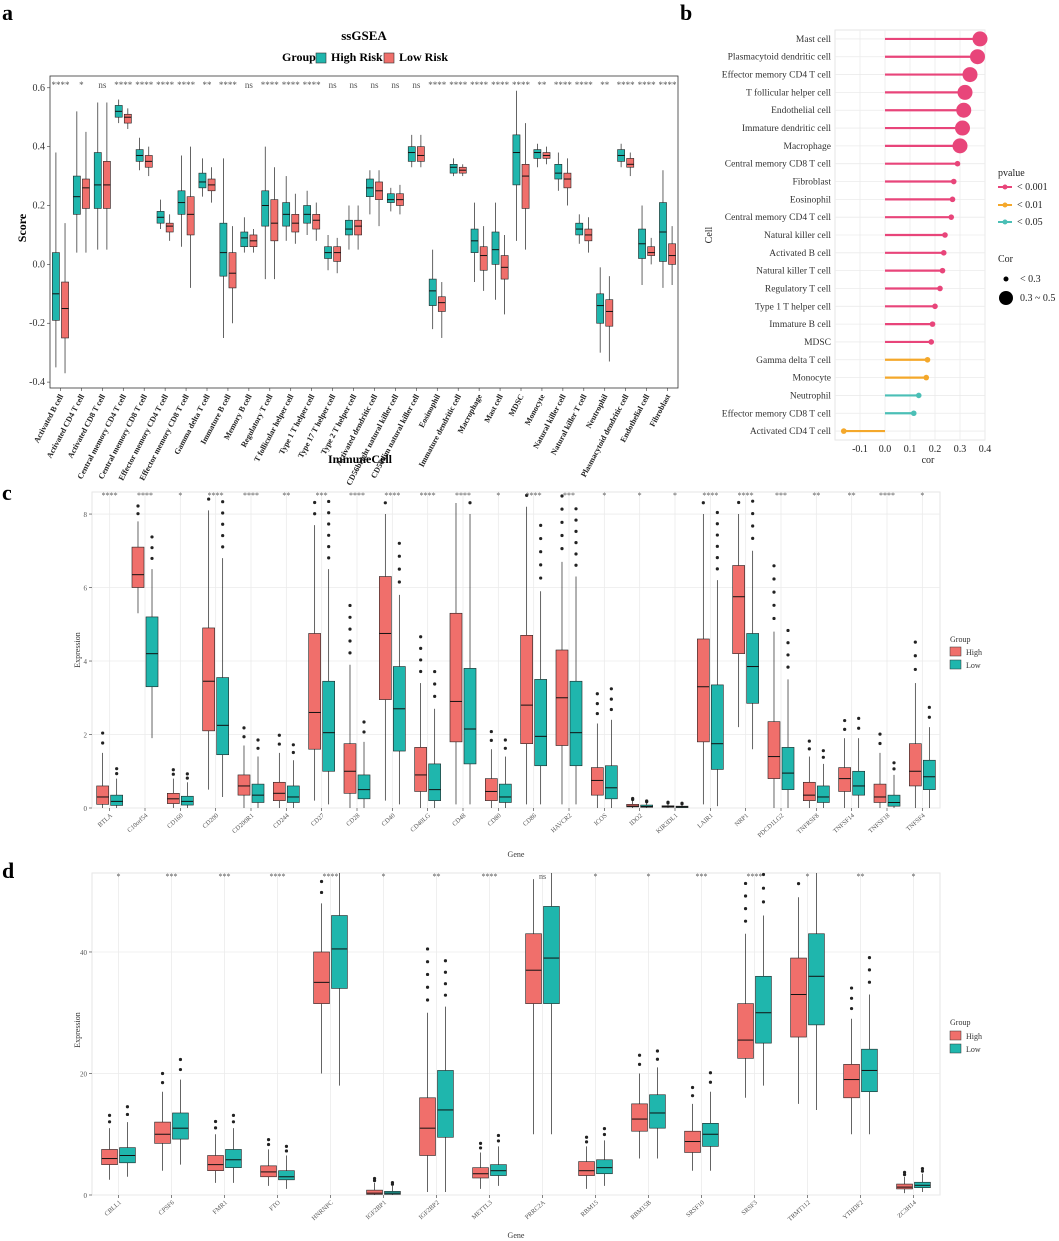 This screenshot has width=1059, height=1241. What do you see at coordinates (749, 1208) in the screenshot?
I see `x-category-label: SRSF3` at bounding box center [749, 1208].